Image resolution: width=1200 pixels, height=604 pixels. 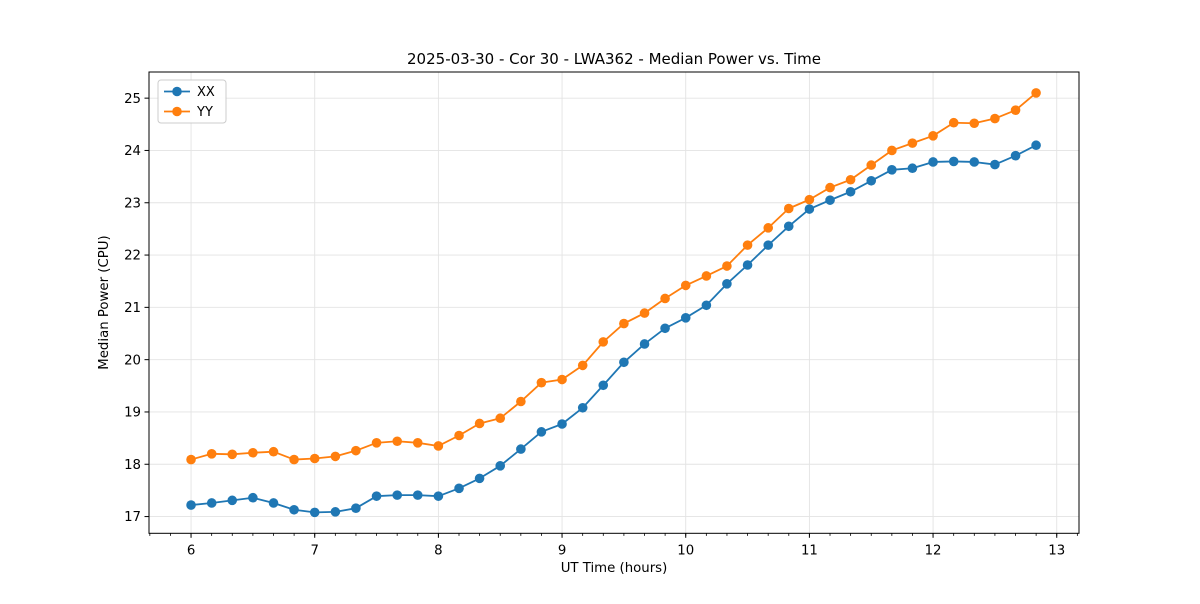 What do you see at coordinates (314, 550) in the screenshot?
I see `x-tick-label: 7` at bounding box center [314, 550].